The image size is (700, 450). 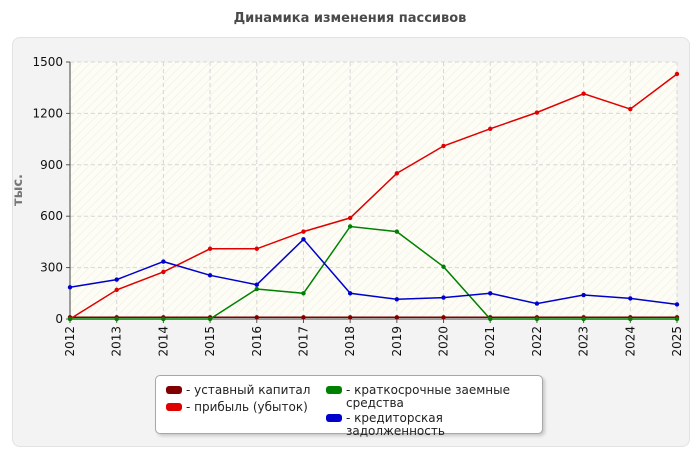 What do you see at coordinates (70, 341) in the screenshot?
I see `x-tick-label: 2012` at bounding box center [70, 341].